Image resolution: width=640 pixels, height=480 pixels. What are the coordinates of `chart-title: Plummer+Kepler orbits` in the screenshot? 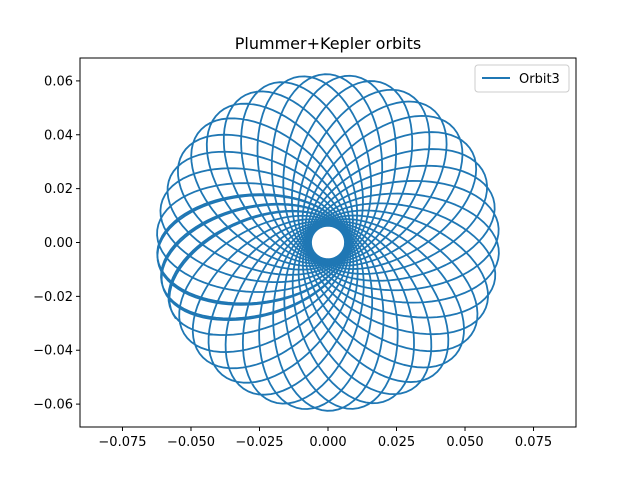 It's located at (328, 43).